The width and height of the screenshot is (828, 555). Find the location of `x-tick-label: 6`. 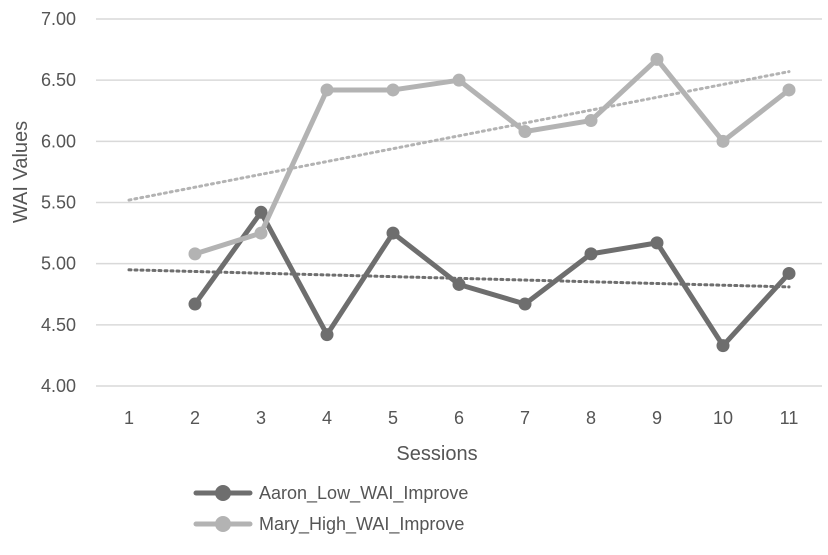

x-tick-label: 6 is located at coordinates (459, 418).